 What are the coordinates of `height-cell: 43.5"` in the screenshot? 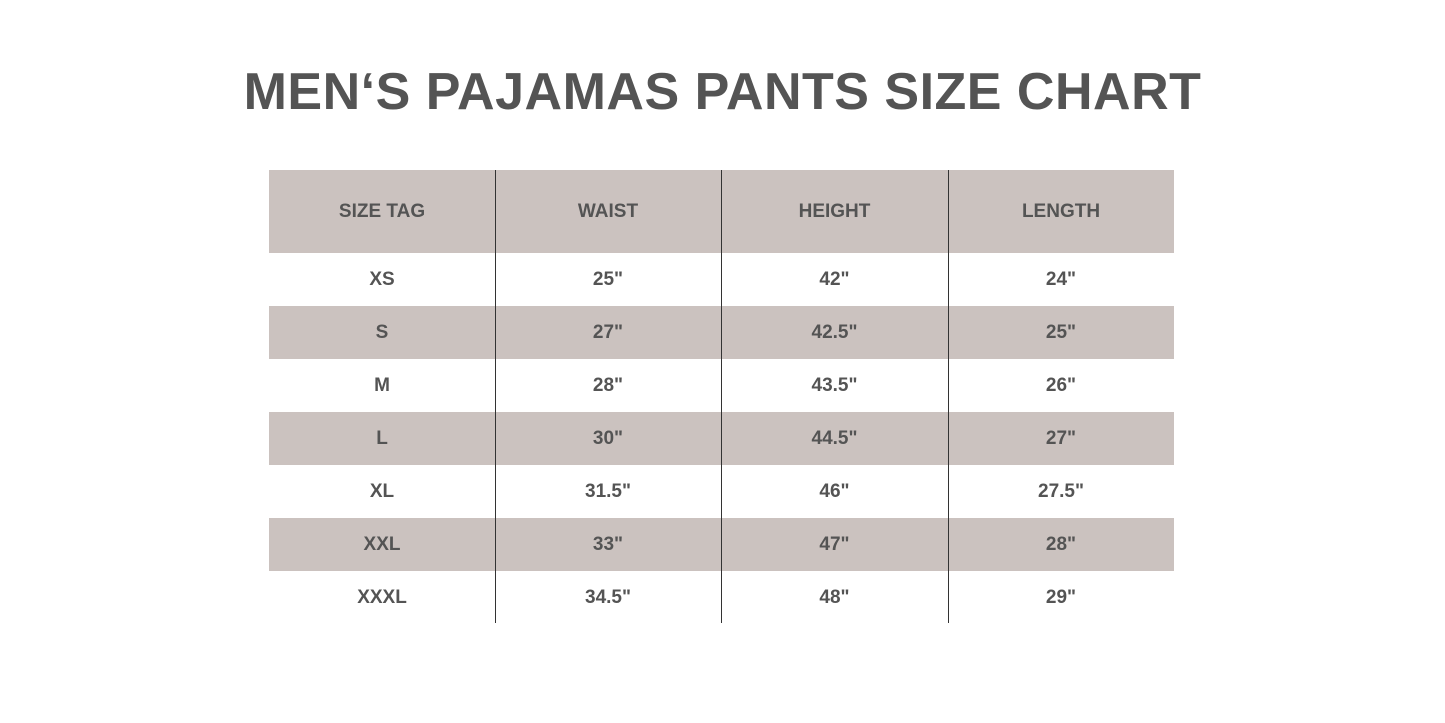 It's located at (834, 385).